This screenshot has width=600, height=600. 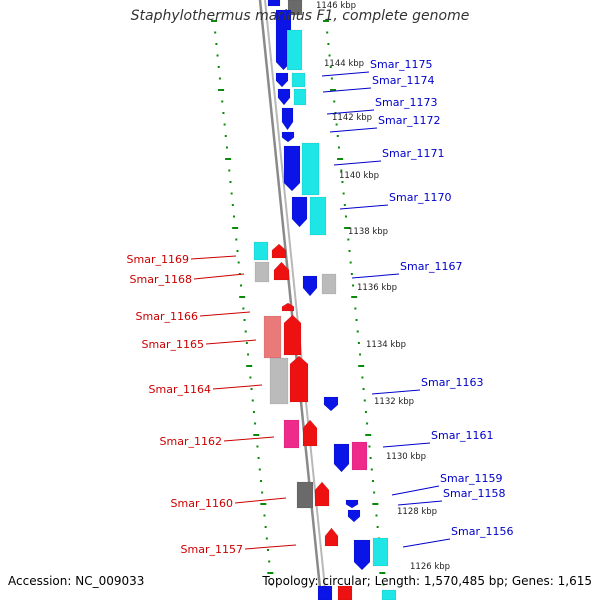 I want to click on forward-gene-label: Smar_1172, so click(x=409, y=120).